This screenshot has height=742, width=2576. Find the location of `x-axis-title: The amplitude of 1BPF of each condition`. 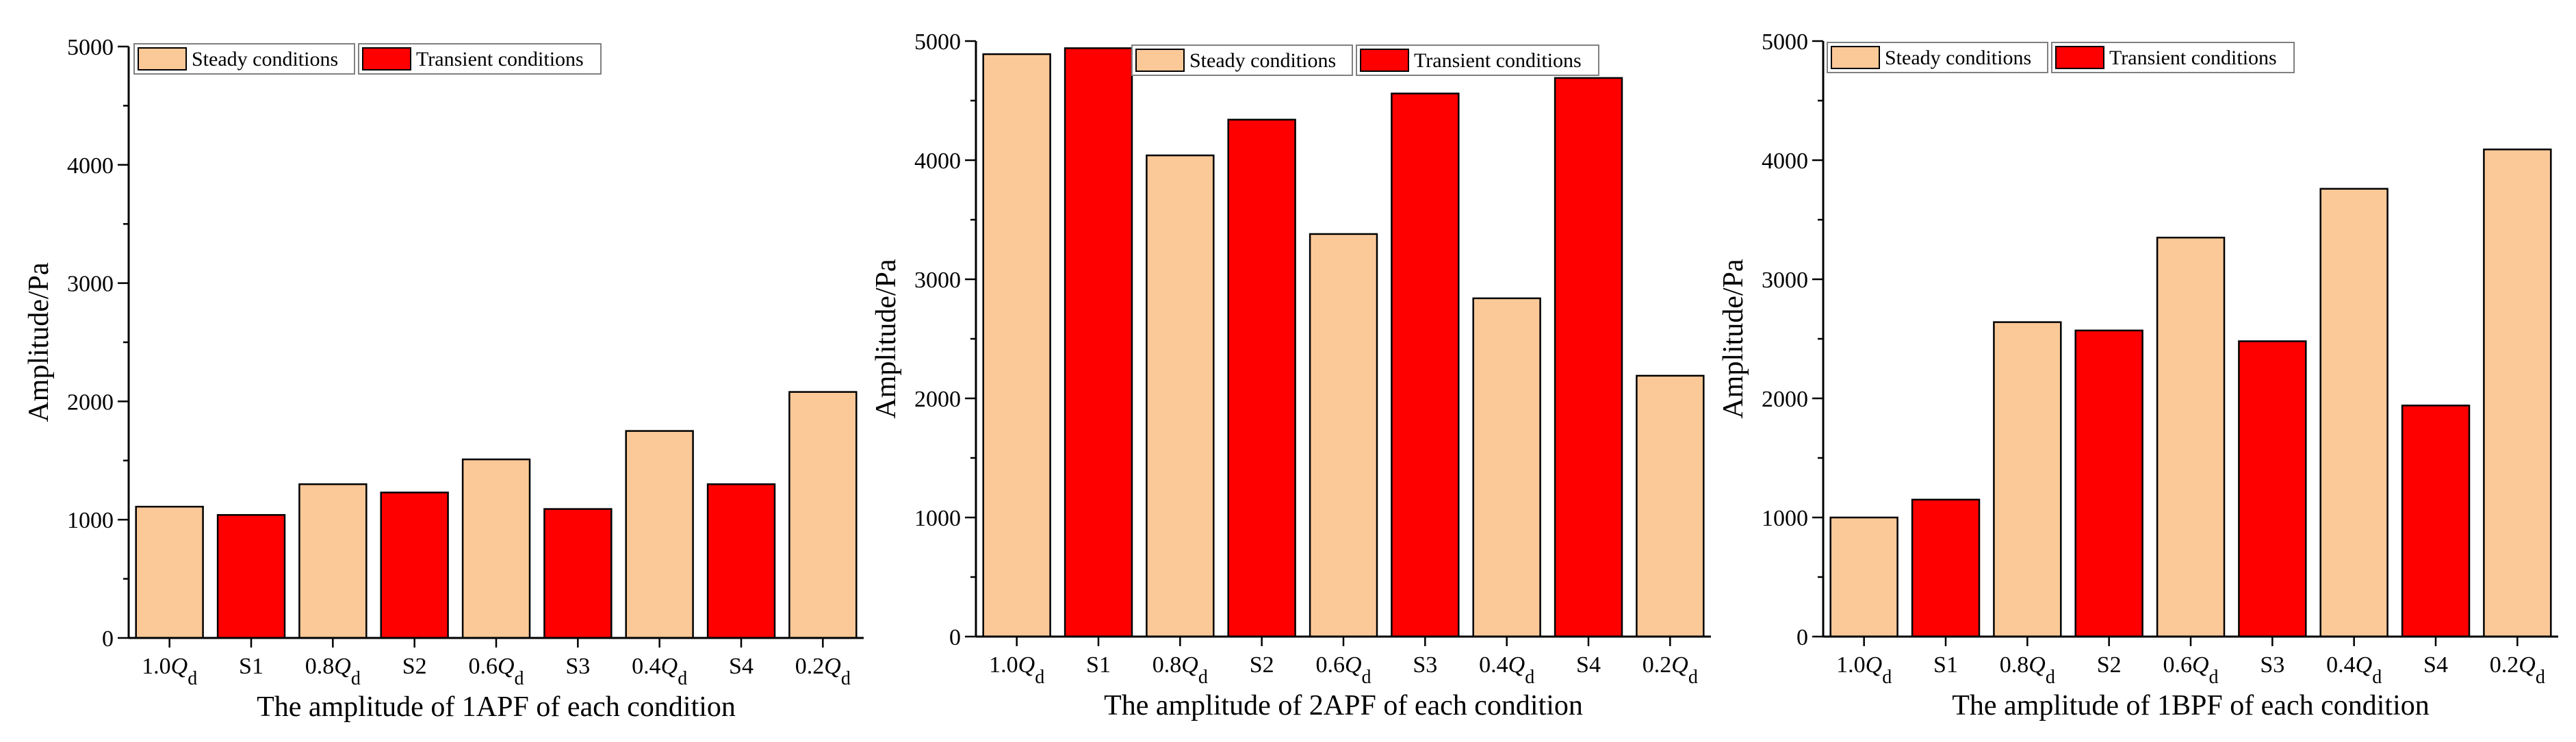

x-axis-title: The amplitude of 1BPF of each condition is located at coordinates (2191, 706).